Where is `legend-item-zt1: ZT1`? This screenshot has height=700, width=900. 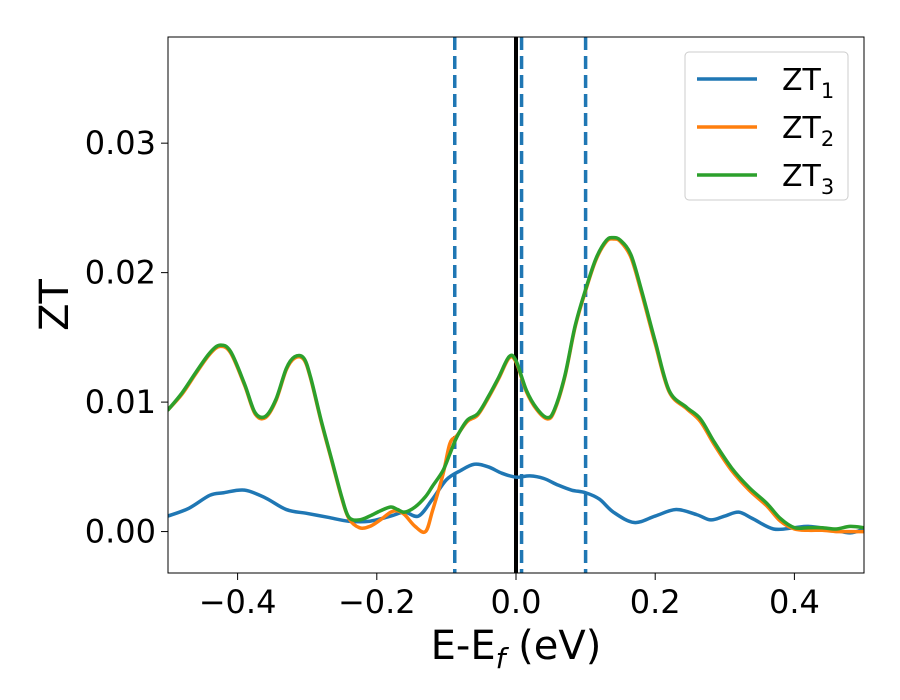 legend-item-zt1: ZT1 is located at coordinates (765, 83).